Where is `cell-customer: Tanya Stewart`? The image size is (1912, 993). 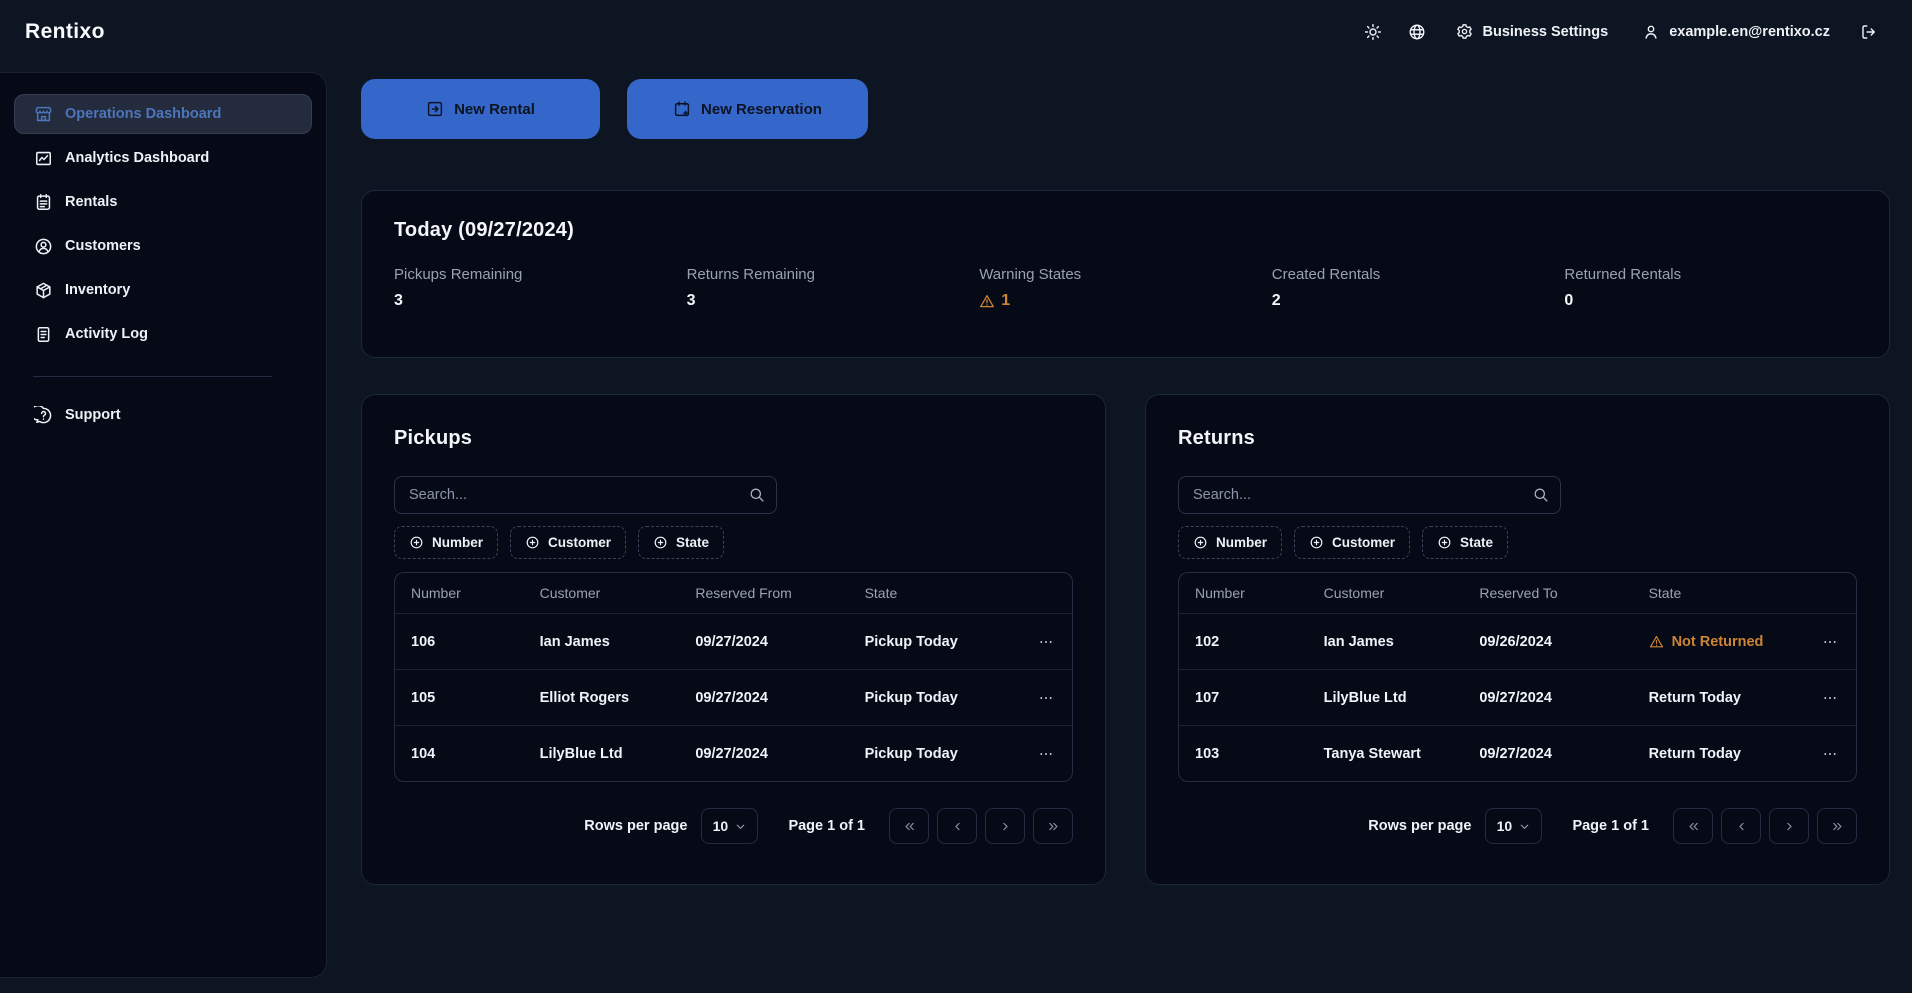 cell-customer: Tanya Stewart is located at coordinates (1372, 753).